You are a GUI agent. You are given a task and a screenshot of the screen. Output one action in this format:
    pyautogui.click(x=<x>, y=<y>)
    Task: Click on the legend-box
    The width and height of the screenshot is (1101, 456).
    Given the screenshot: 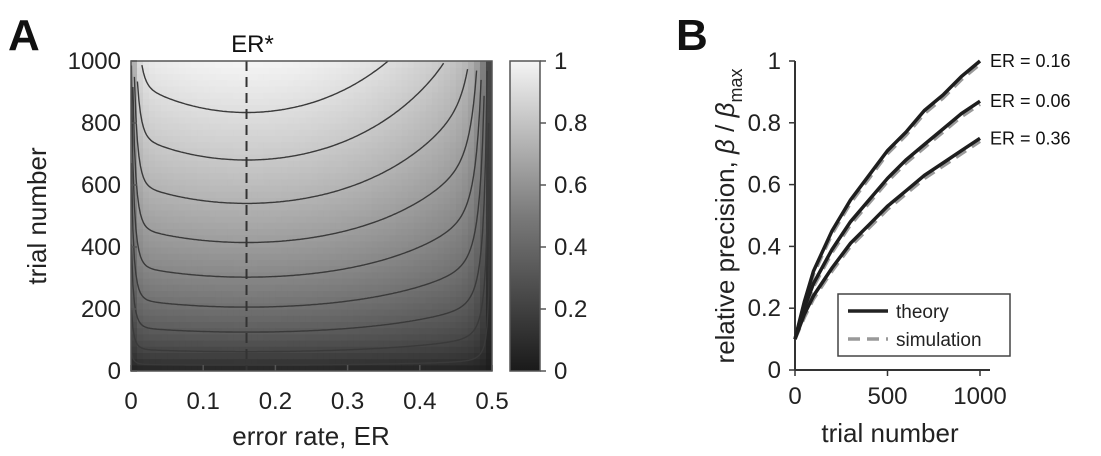 What is the action you would take?
    pyautogui.click(x=924, y=325)
    